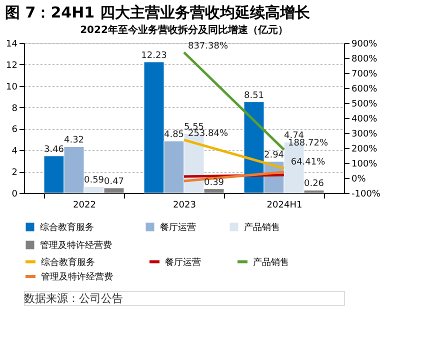 Image resolution: width=441 pixels, height=342 pixels. Describe the element at coordinates (274, 155) in the screenshot. I see `data-label: 2.94` at that location.